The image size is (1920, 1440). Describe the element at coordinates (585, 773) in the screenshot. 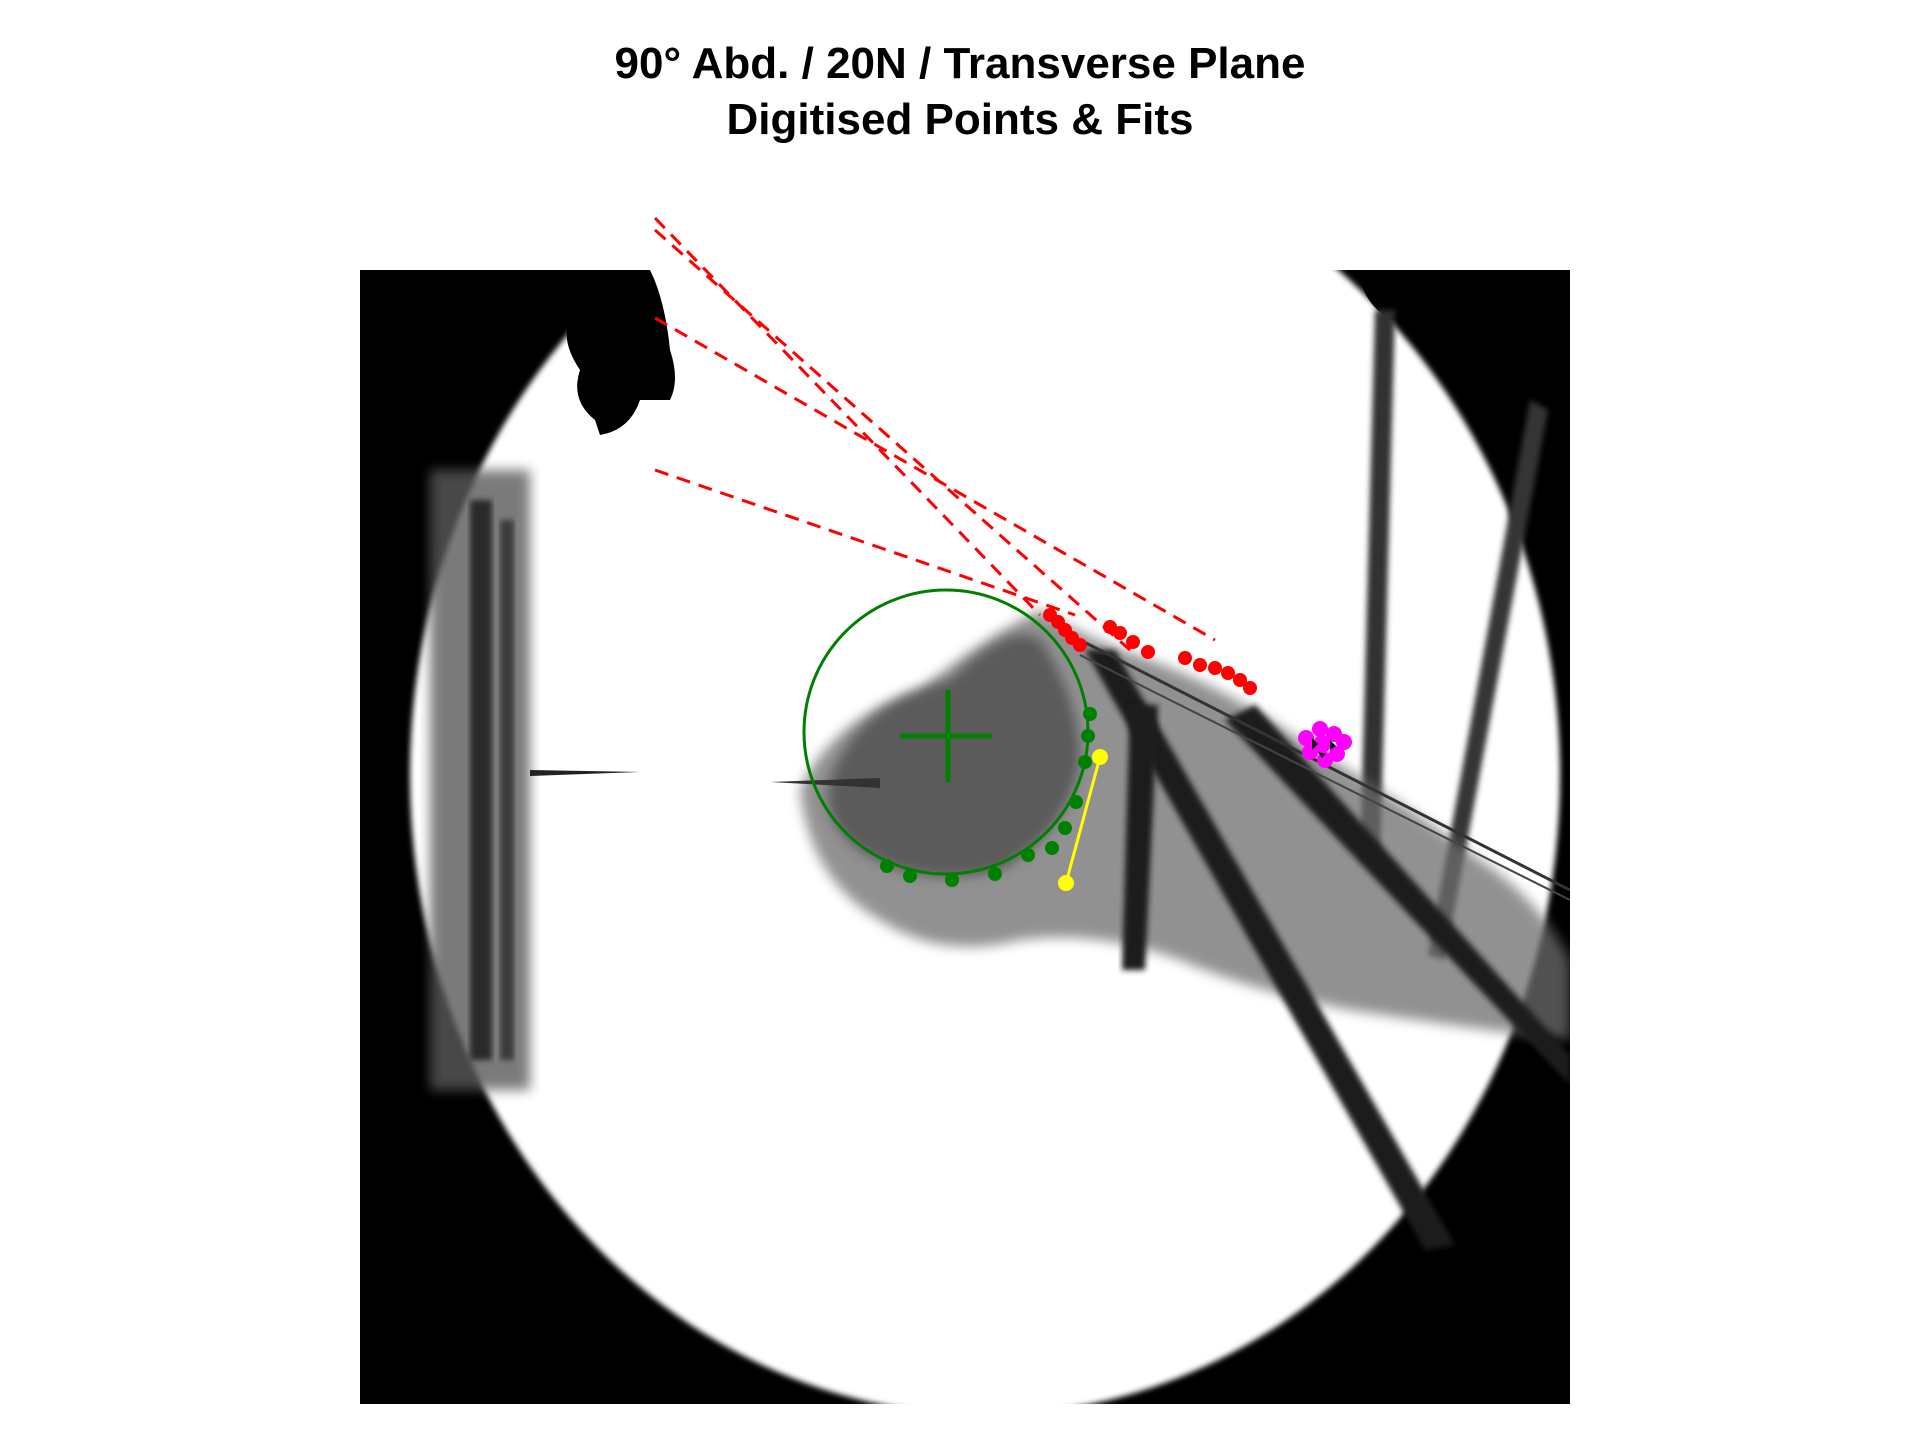

I see `left-spike` at that location.